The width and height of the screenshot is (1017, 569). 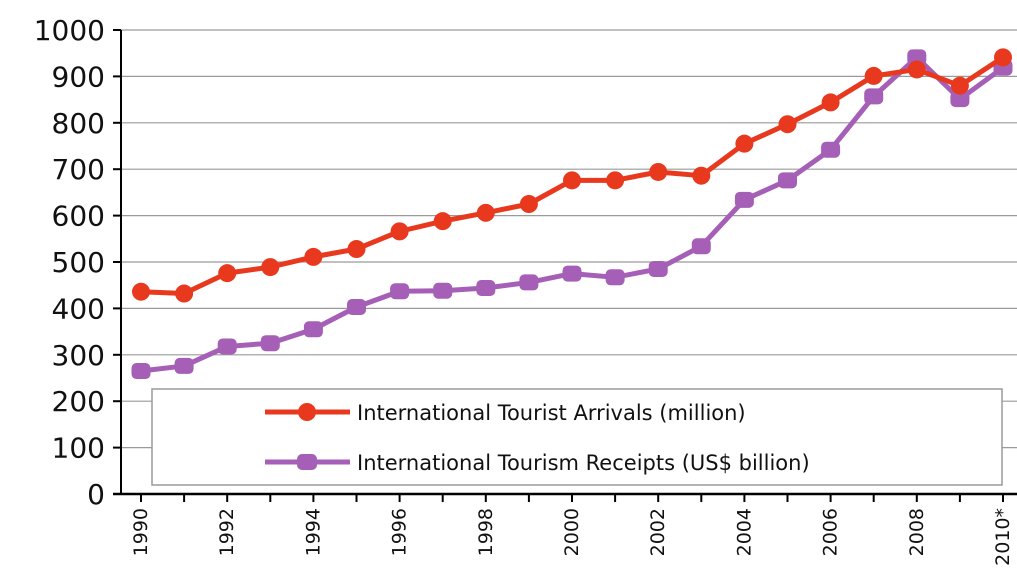 What do you see at coordinates (658, 532) in the screenshot?
I see `x-tick-label: 2002` at bounding box center [658, 532].